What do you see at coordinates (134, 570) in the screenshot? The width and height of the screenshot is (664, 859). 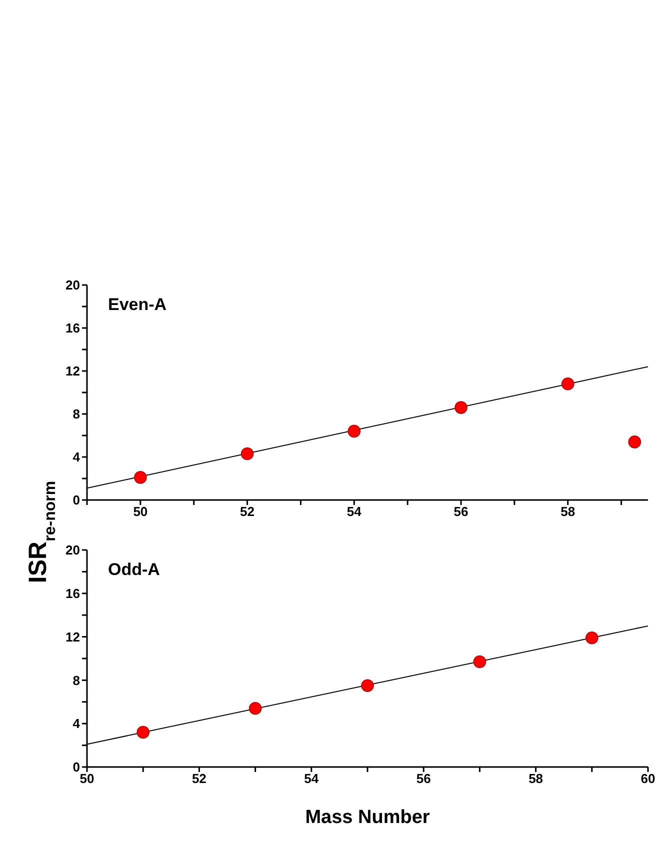 I see `annotation: Odd-A` at bounding box center [134, 570].